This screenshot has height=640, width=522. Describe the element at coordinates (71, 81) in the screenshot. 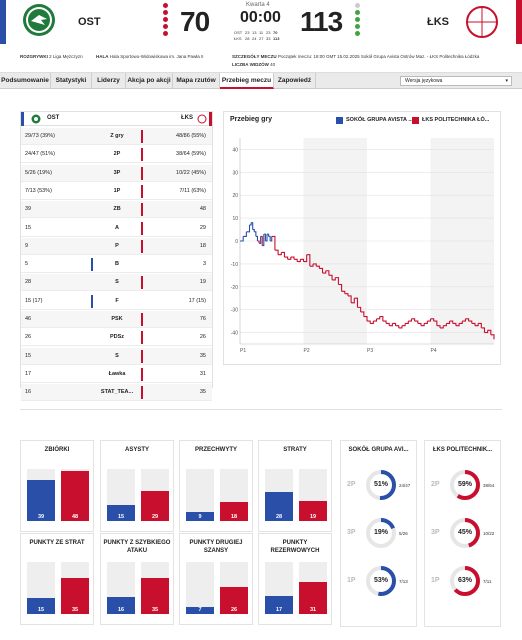

I see `tab-statystyki: Statystyki` at that location.